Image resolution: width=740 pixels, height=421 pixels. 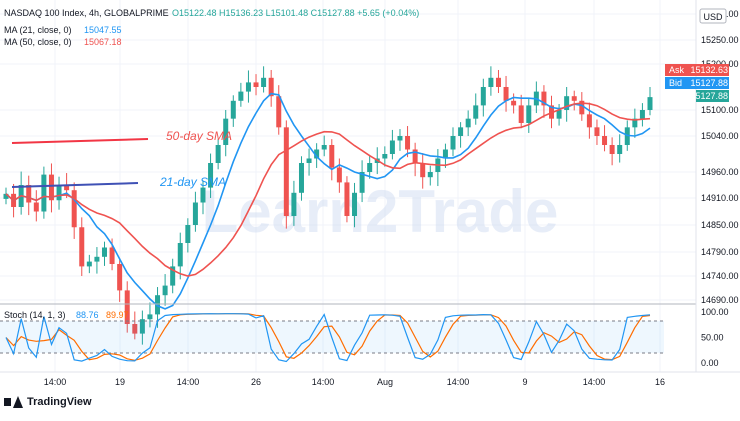 What do you see at coordinates (35, 315) in the screenshot?
I see `legend-stoch: Stoch (14, 1, 3)` at bounding box center [35, 315].